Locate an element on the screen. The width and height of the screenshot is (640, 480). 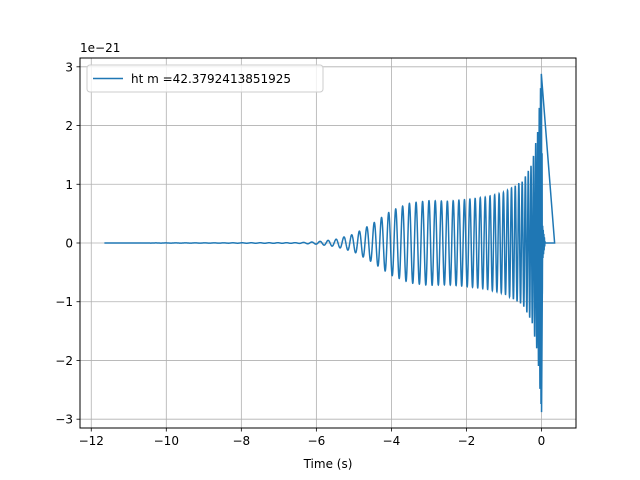
x-tick-label: −12 is located at coordinates (91, 441).